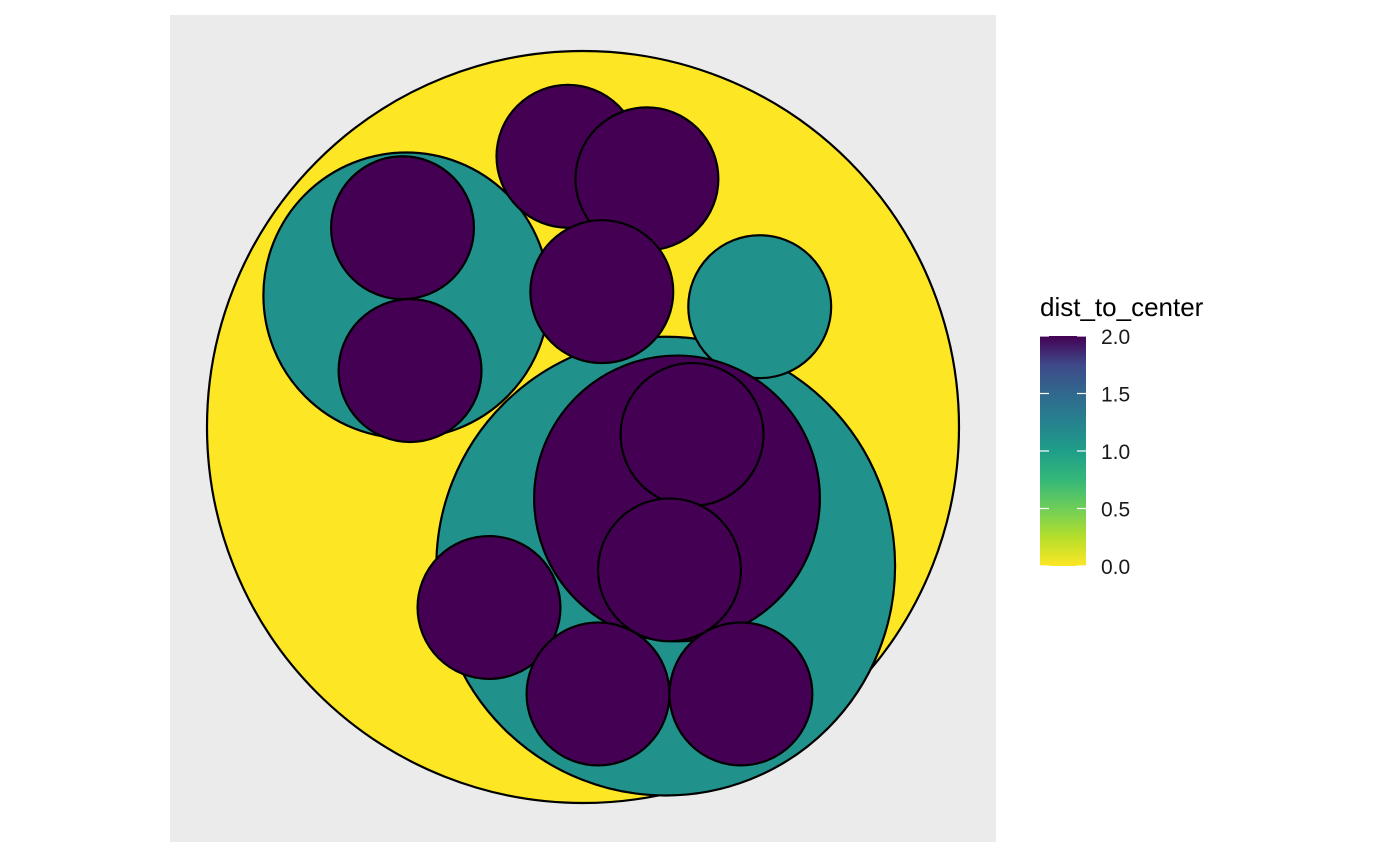 Image resolution: width=1400 pixels, height=865 pixels. Describe the element at coordinates (760, 307) in the screenshot. I see `circle-group-c` at that location.